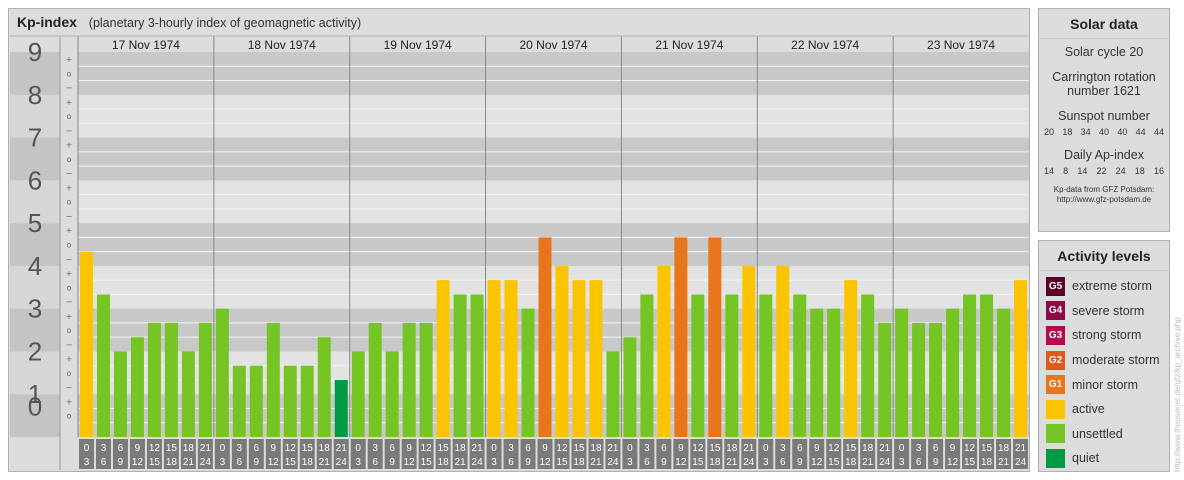 The height and width of the screenshot is (480, 1184). I want to click on y-tick-label-0: 0, so click(35, 407).